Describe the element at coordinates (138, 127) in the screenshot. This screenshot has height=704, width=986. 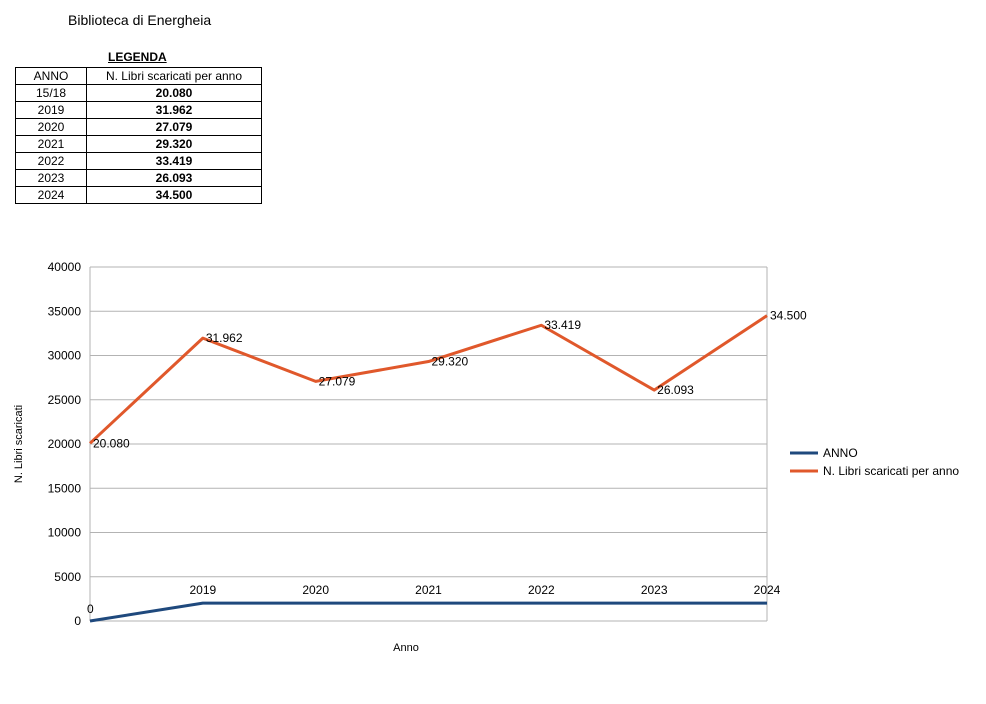
I see `table-row: 2020 27.079` at that location.